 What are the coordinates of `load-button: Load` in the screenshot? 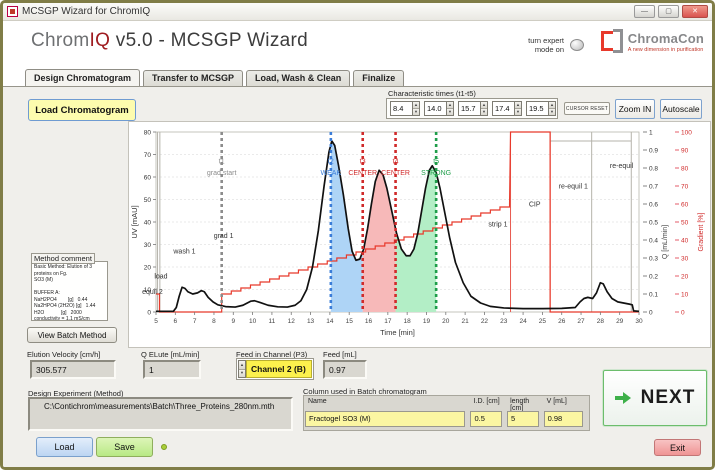 It's located at (64, 447).